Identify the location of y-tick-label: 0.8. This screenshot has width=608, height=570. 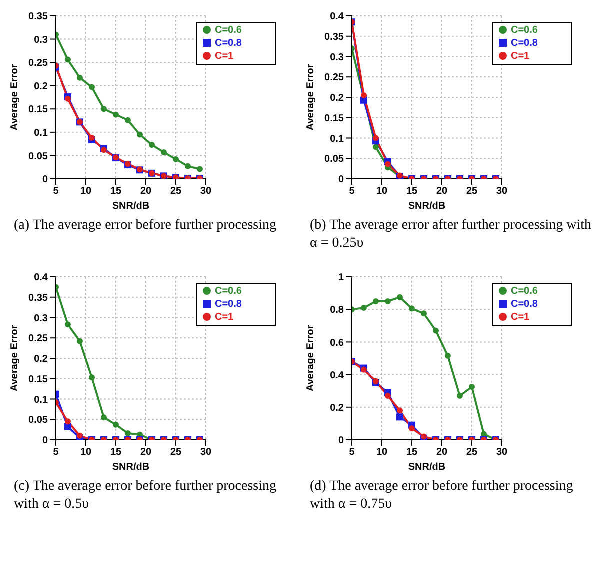
(337, 310).